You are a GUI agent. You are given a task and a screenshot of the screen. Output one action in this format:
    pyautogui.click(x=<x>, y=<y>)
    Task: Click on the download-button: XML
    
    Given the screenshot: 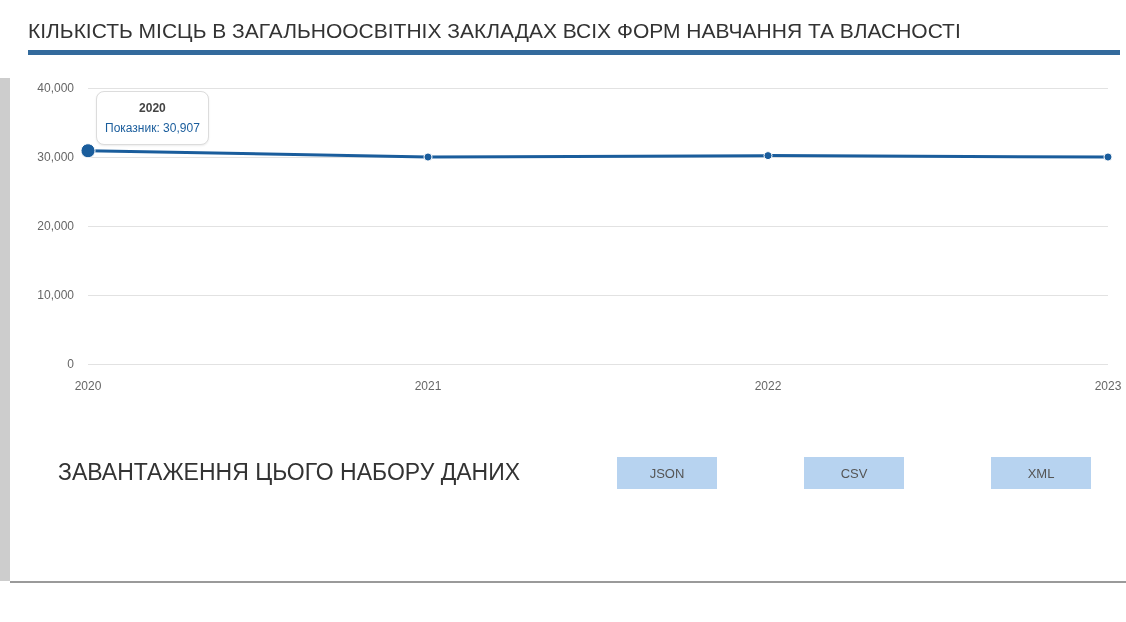 What is the action you would take?
    pyautogui.click(x=1041, y=473)
    